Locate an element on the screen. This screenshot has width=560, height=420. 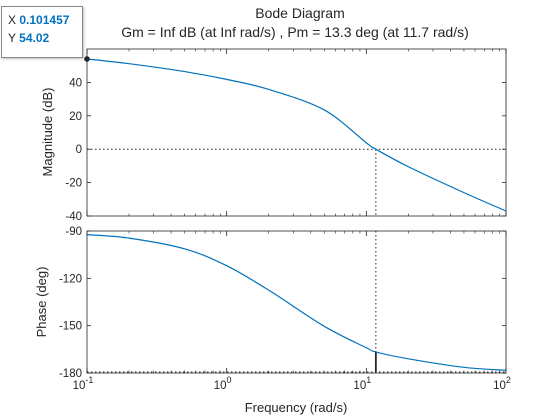
datatip: X 0.101457 Y 54.02 is located at coordinates (42, 32).